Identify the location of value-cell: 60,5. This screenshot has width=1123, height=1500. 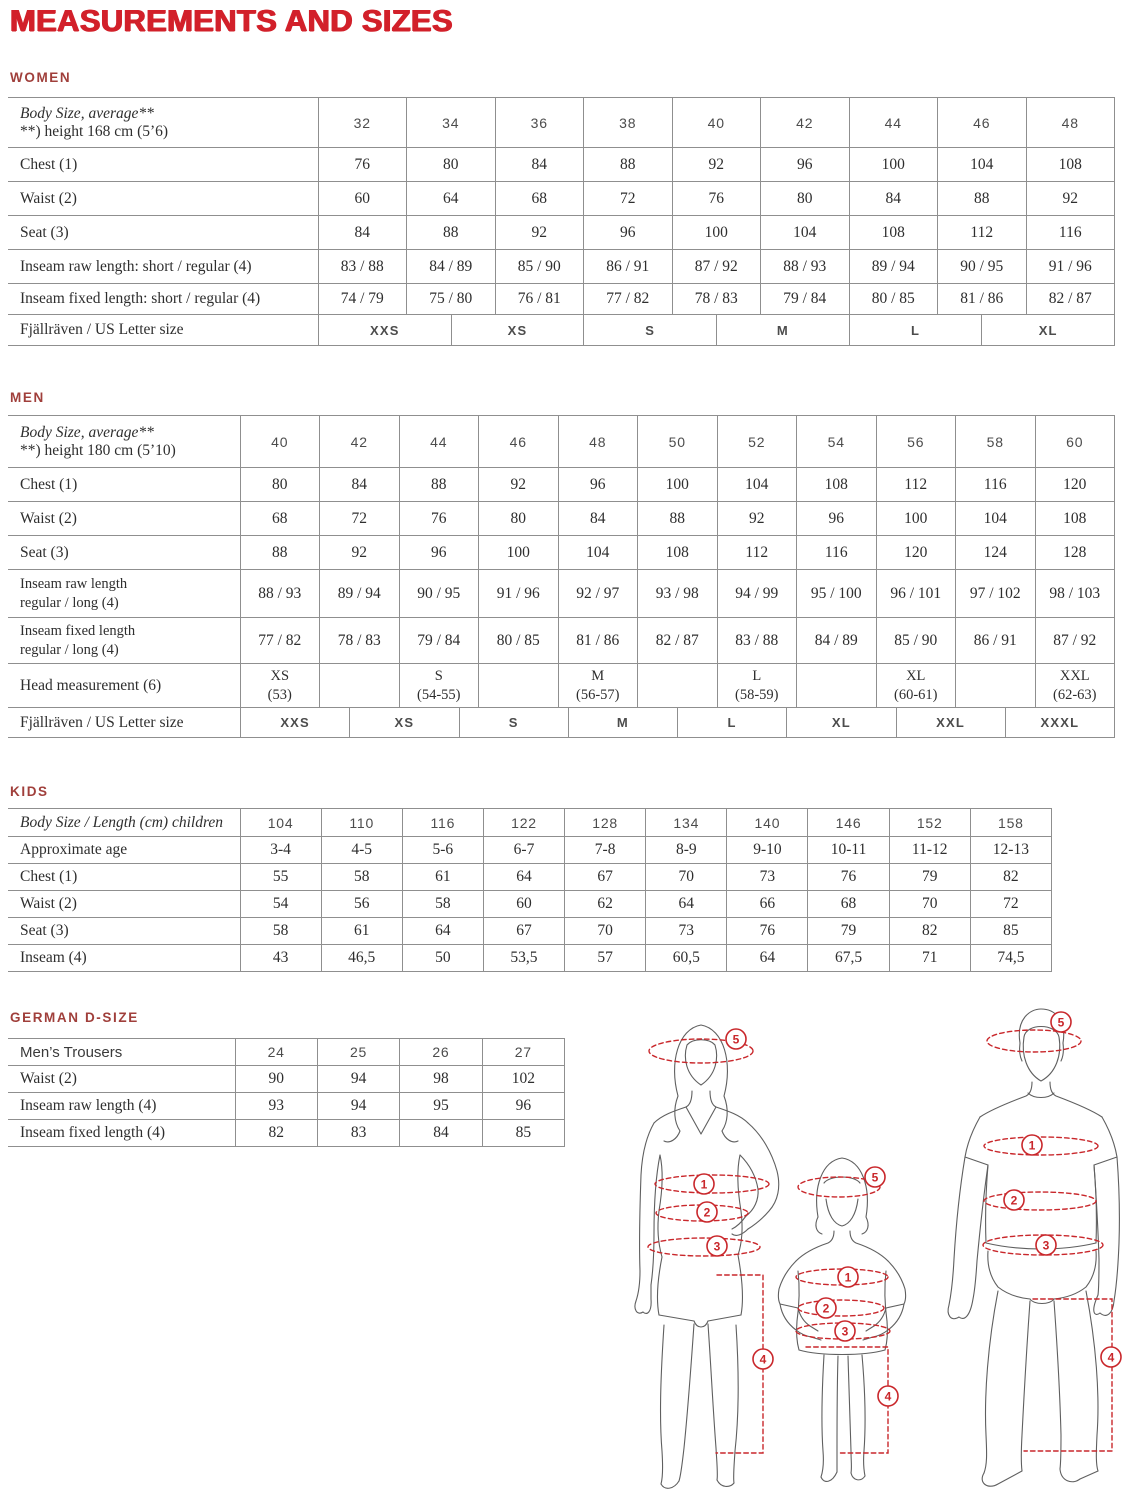
(686, 958).